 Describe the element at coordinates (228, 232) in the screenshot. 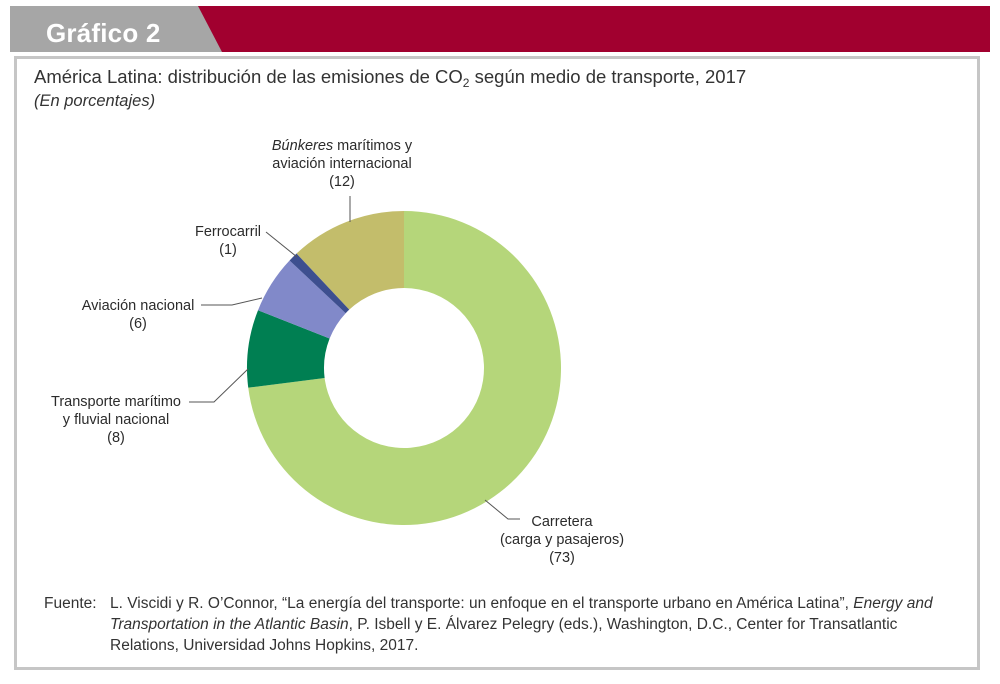

I see `label-line-ferrocarril: Ferrocarril` at that location.